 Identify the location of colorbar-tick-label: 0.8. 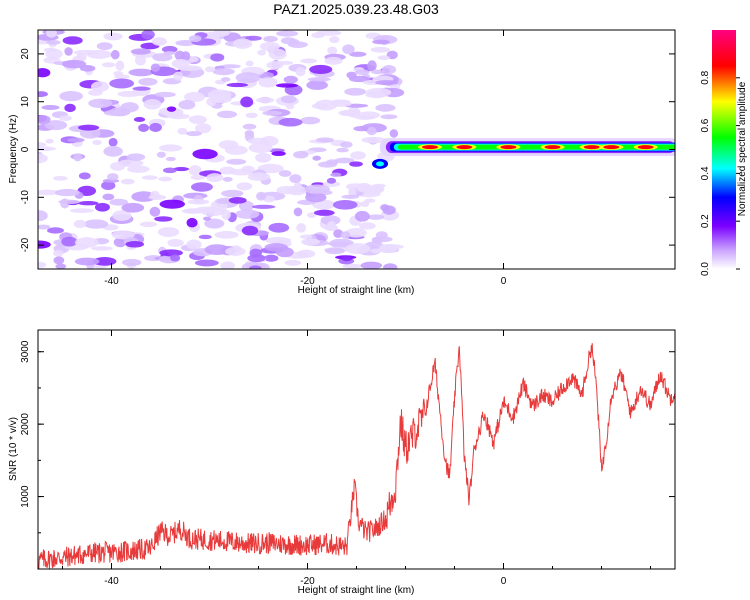
(705, 77).